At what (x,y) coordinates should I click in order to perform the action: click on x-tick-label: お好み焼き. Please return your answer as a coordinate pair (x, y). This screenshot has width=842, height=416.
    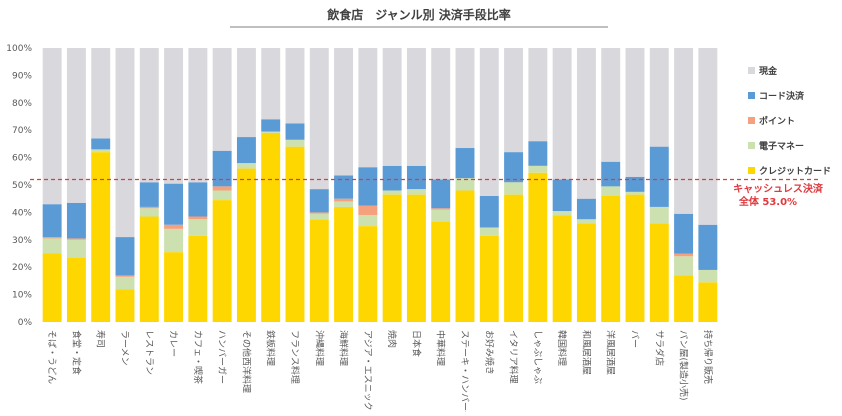
    Looking at the image, I should click on (489, 352).